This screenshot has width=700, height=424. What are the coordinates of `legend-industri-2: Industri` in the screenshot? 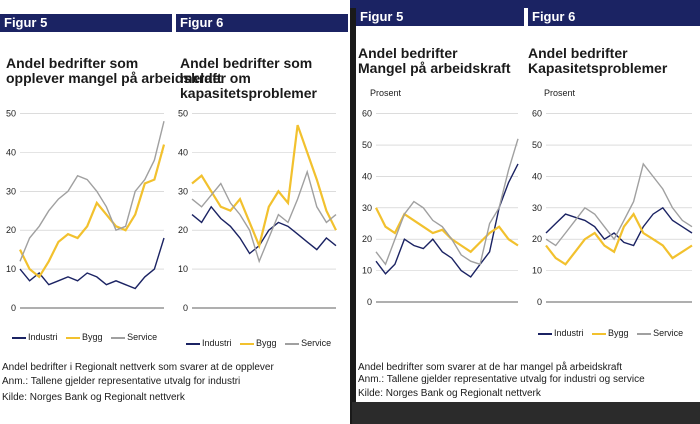 It's located at (217, 343).